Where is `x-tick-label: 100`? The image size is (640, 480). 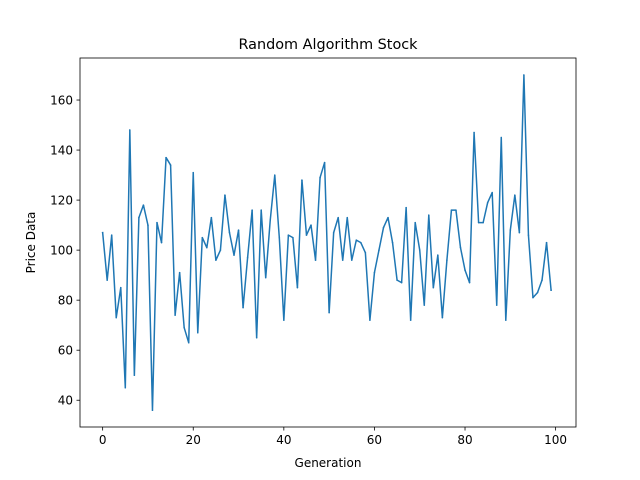
x-tick-label: 100 is located at coordinates (555, 440).